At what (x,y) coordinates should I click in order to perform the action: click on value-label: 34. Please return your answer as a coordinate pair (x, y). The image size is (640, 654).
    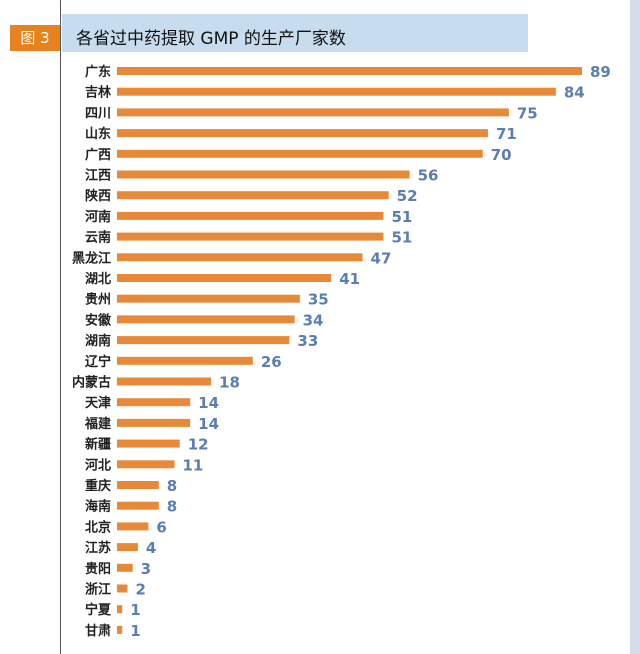
    Looking at the image, I should click on (313, 320).